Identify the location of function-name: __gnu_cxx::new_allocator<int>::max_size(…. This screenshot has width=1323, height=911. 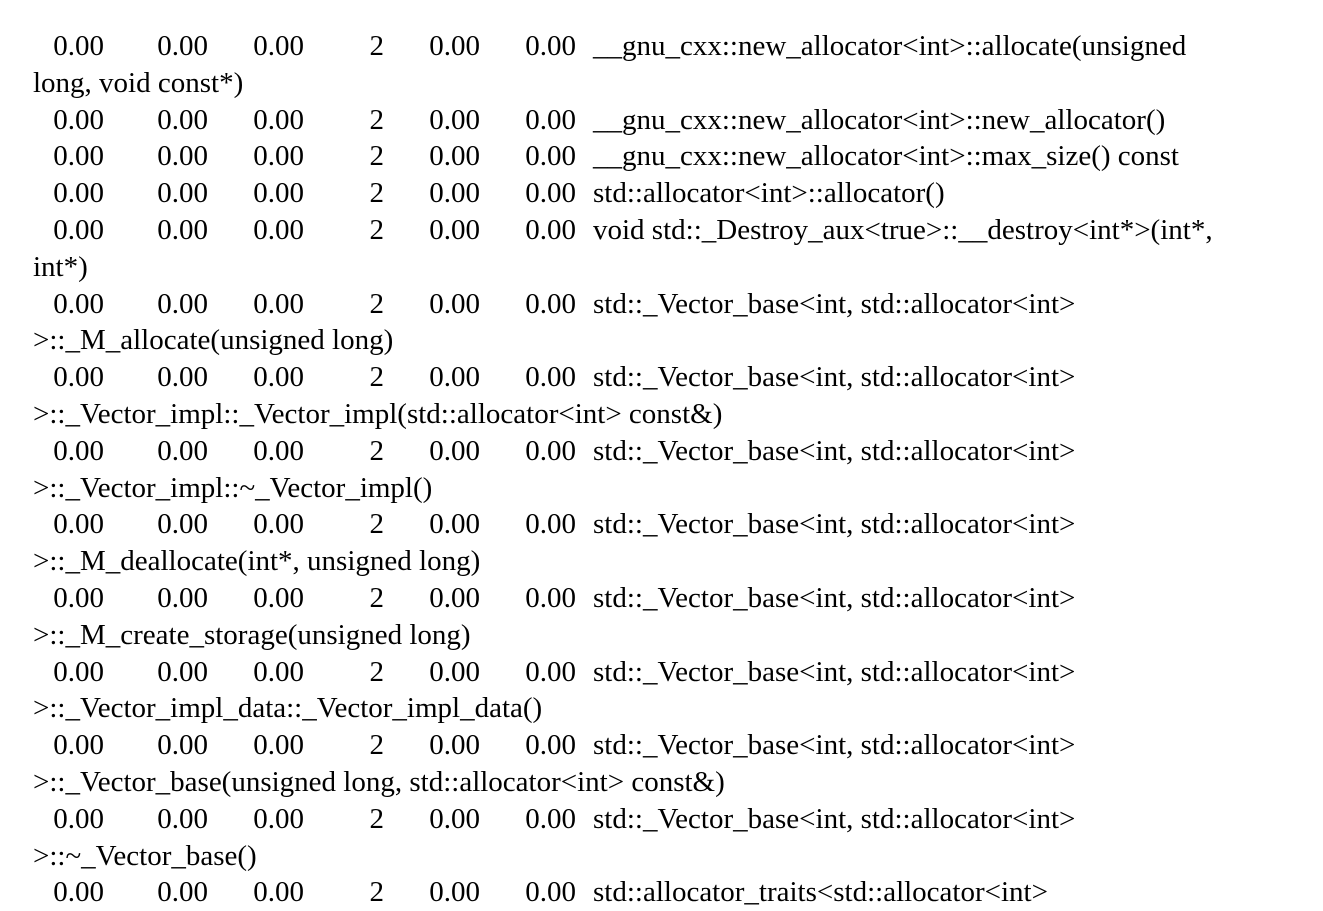
(886, 156).